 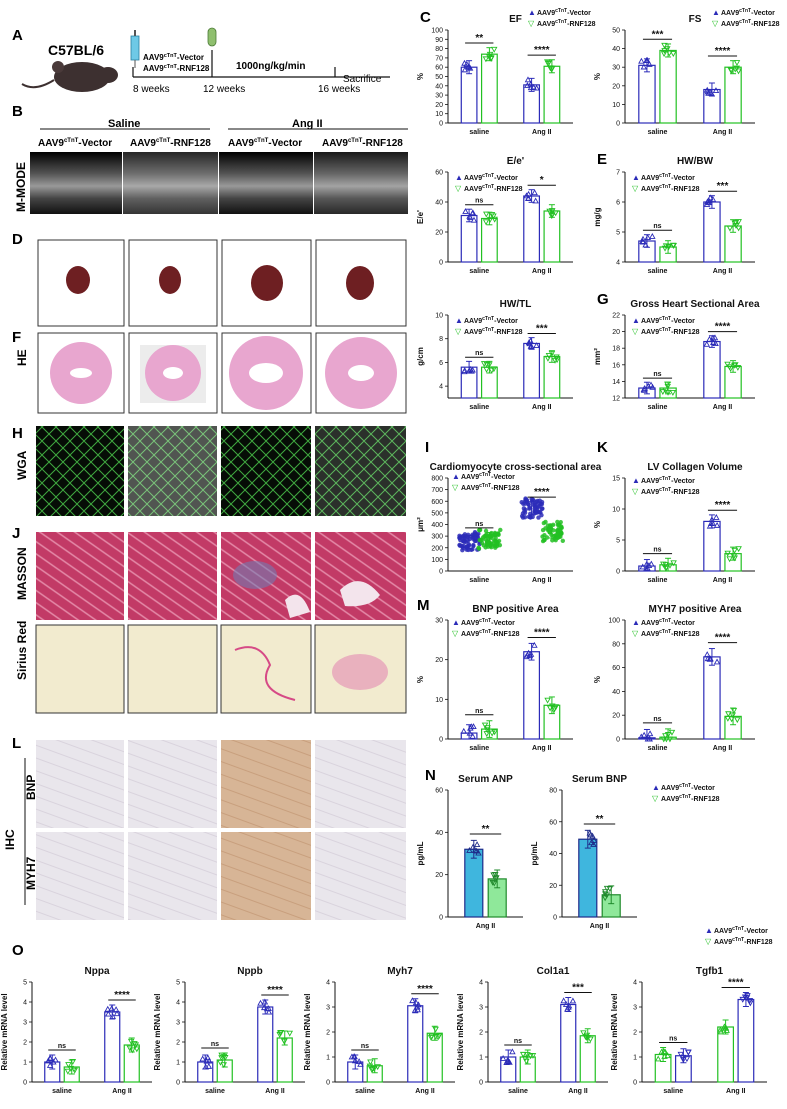 I want to click on y-axis-label: μm², so click(x=420, y=524).